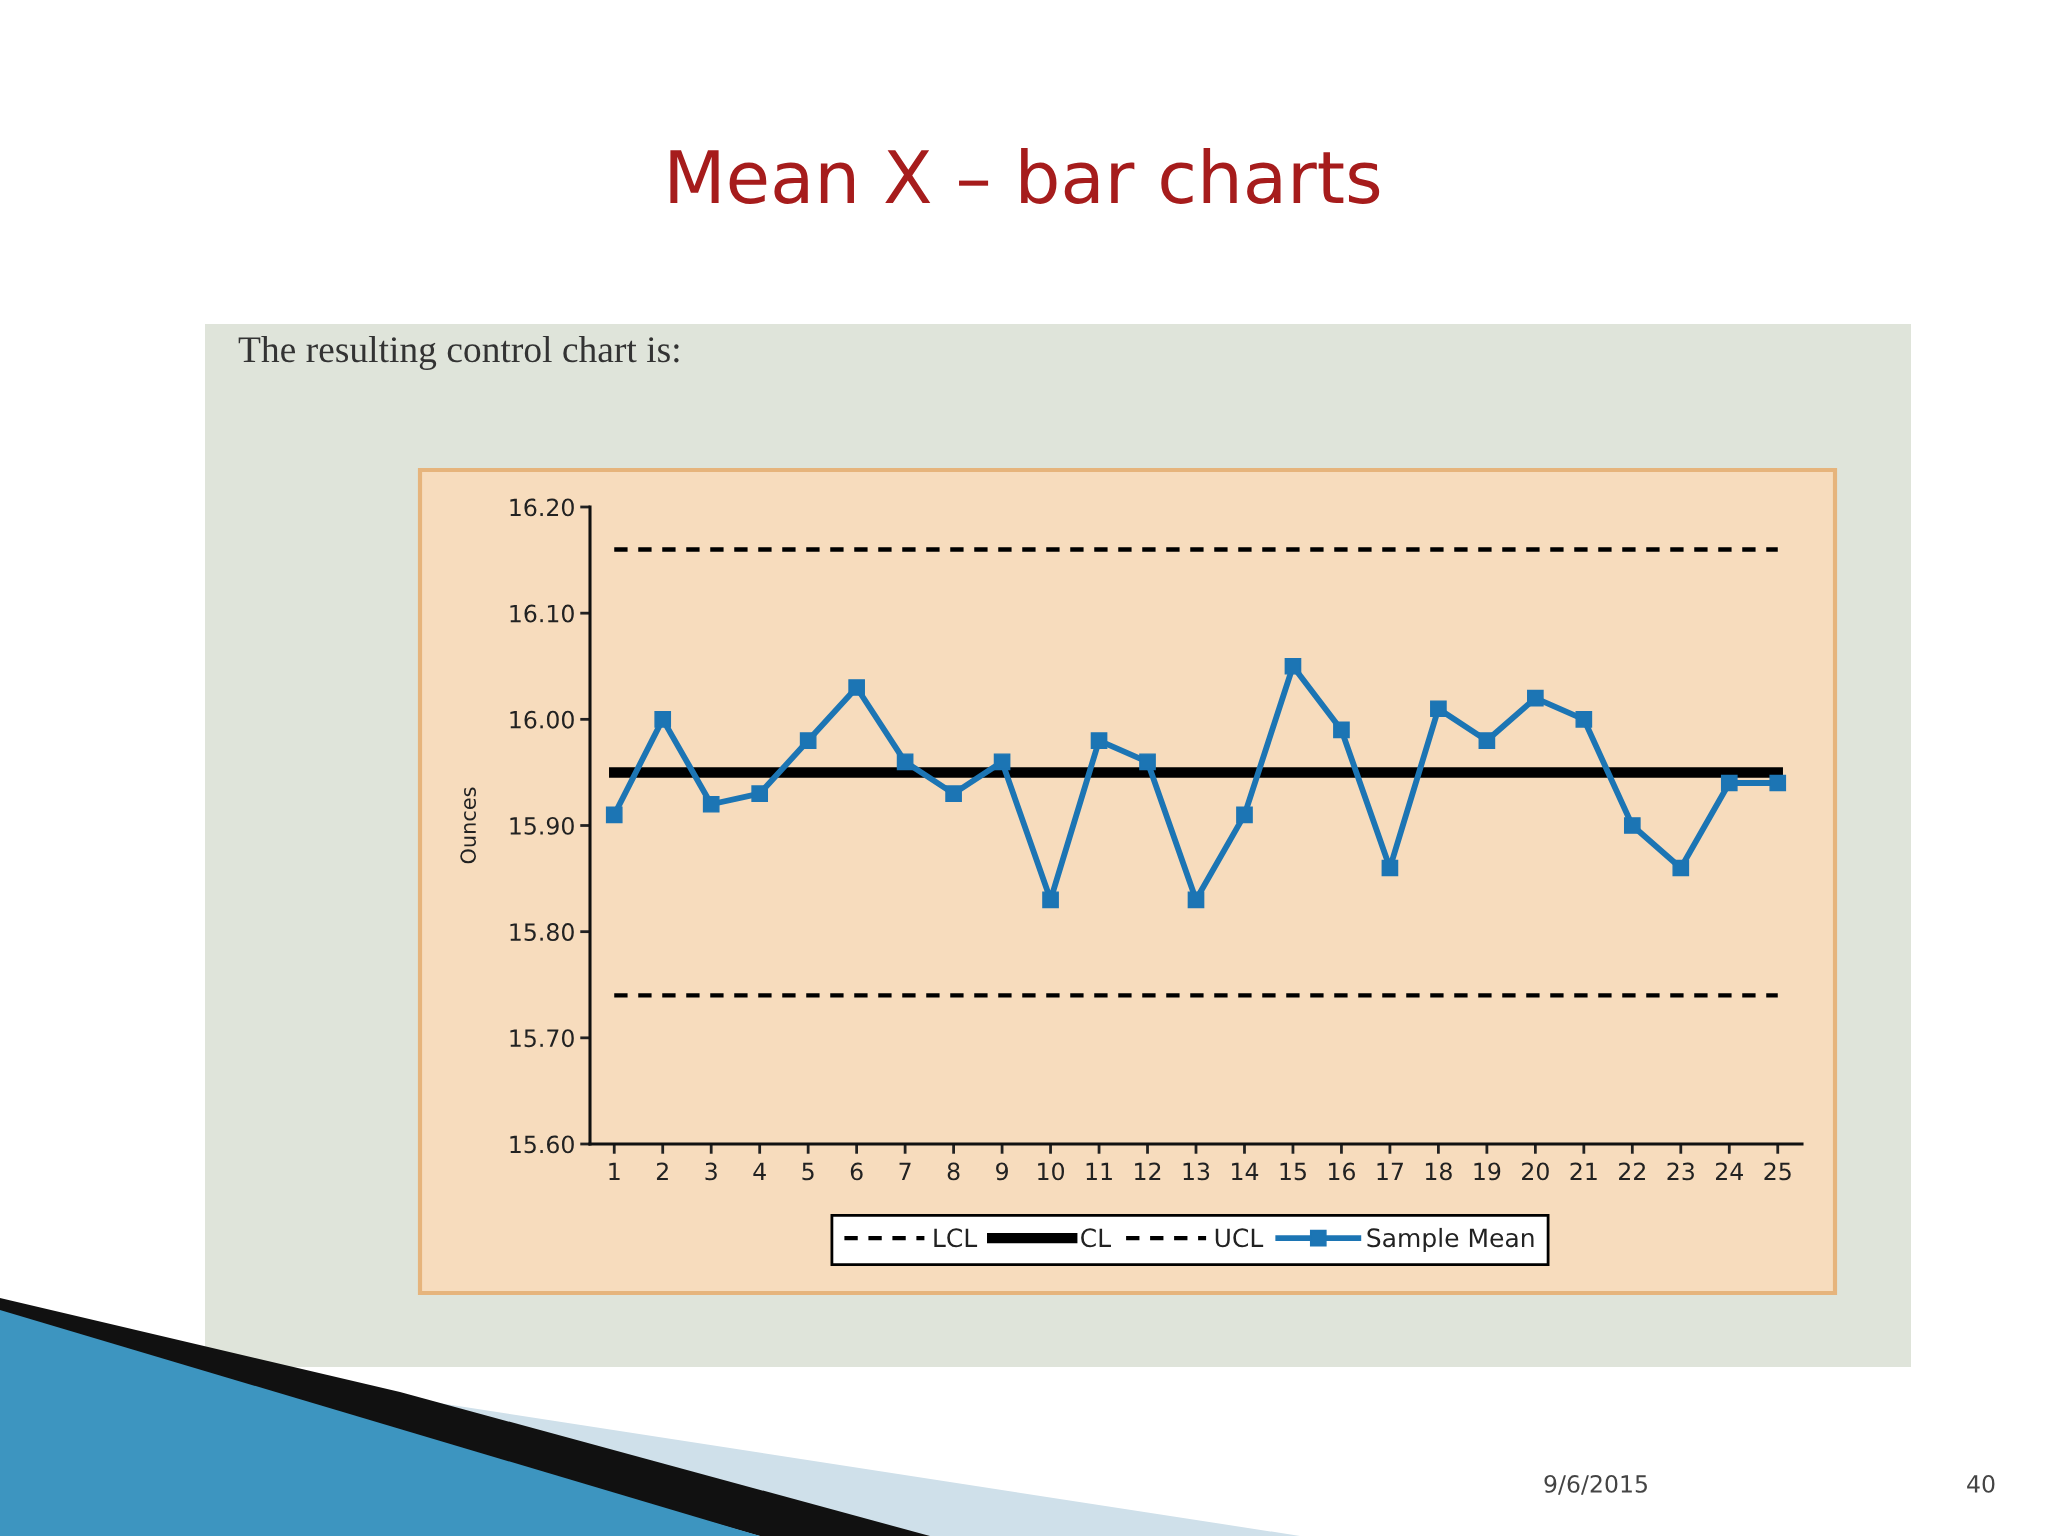 This screenshot has height=1536, width=2048. Describe the element at coordinates (1632, 1171) in the screenshot. I see `x-tick-label: 22` at that location.